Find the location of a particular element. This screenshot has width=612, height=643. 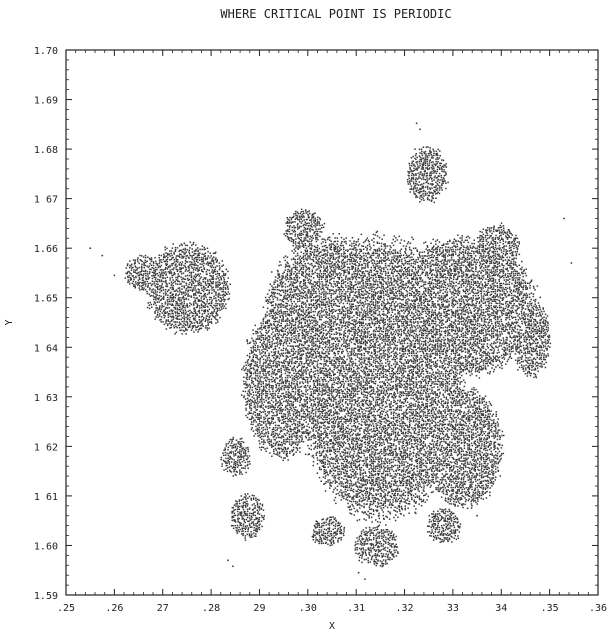

y-tick-label: 1.68 is located at coordinates (46, 150).